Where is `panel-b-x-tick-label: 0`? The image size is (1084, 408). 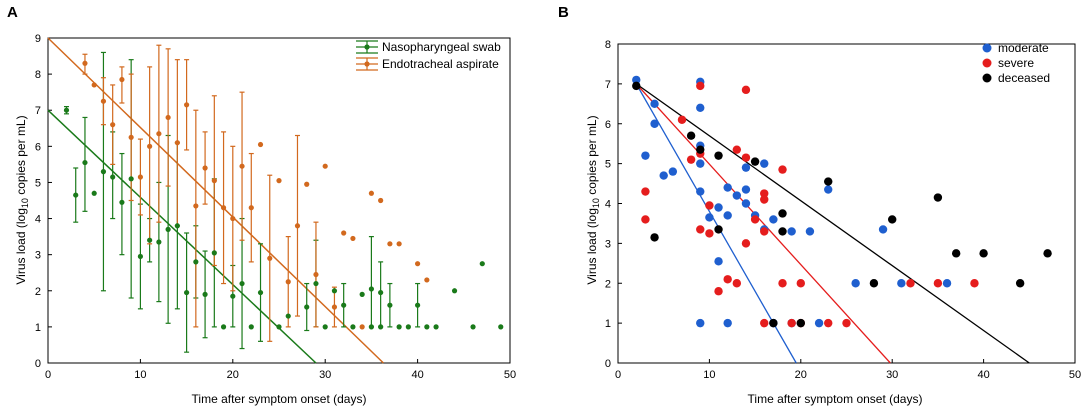
panel-b-x-tick-label: 0 is located at coordinates (618, 375).